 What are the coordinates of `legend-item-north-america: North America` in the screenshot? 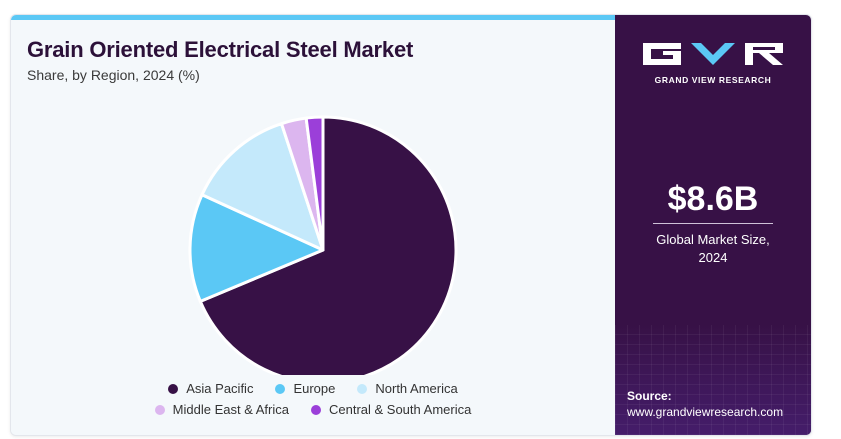 It's located at (407, 388).